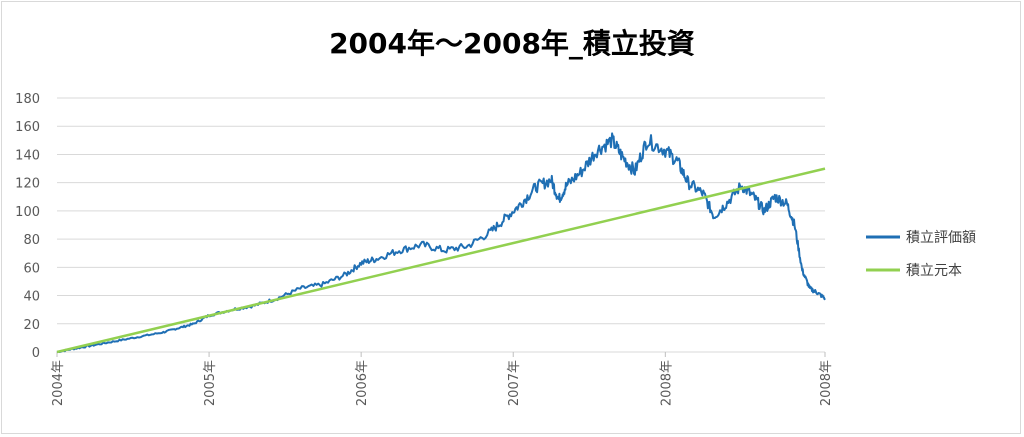  Describe the element at coordinates (512, 43) in the screenshot. I see `chart-title: 2004年～2008年_積立投資` at that location.